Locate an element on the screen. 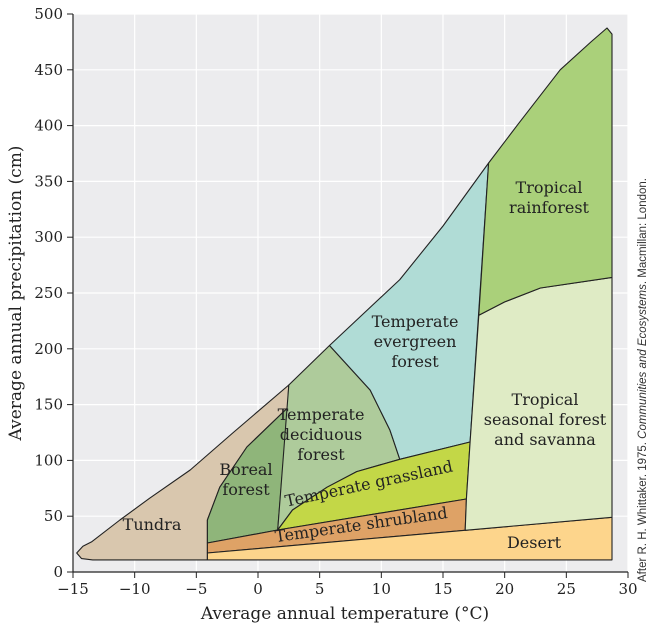 The image size is (658, 640). biome-label: Temperate evergreen forest is located at coordinates (415, 341).